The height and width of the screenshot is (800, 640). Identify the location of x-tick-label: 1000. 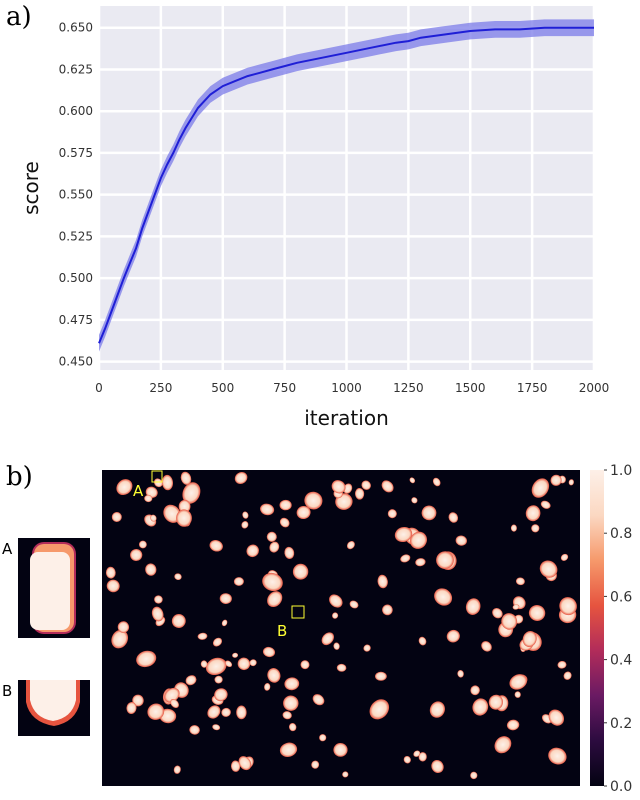
(346, 388).